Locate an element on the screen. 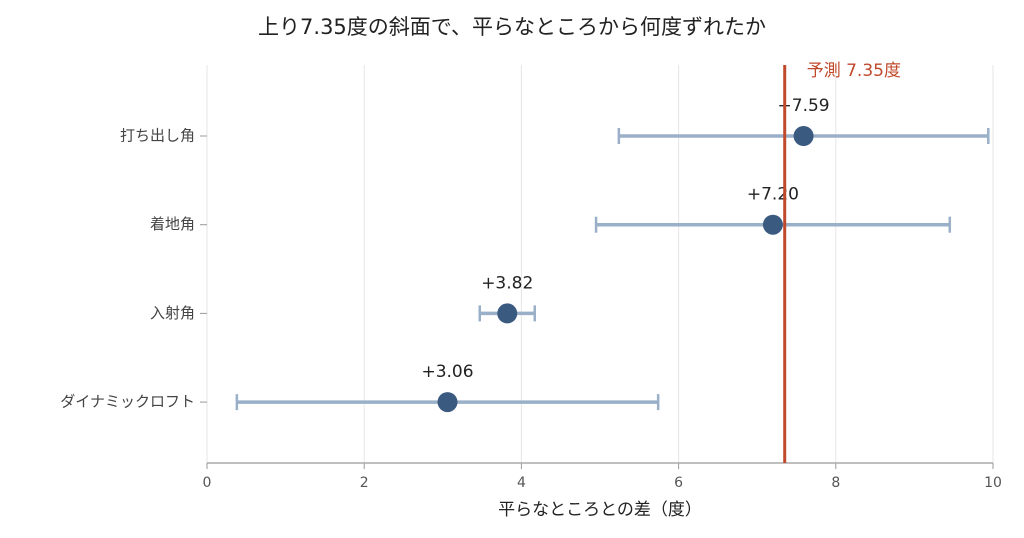 Image resolution: width=1024 pixels, height=538 pixels. value-label: +3.06 is located at coordinates (447, 372).